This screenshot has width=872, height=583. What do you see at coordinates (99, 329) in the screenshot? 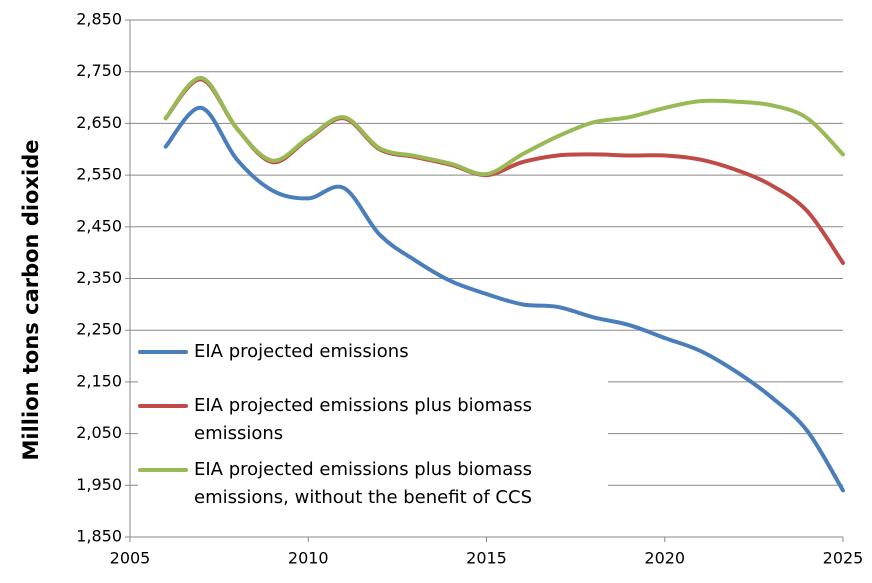
I see `y-tick-label: 2,250` at bounding box center [99, 329].